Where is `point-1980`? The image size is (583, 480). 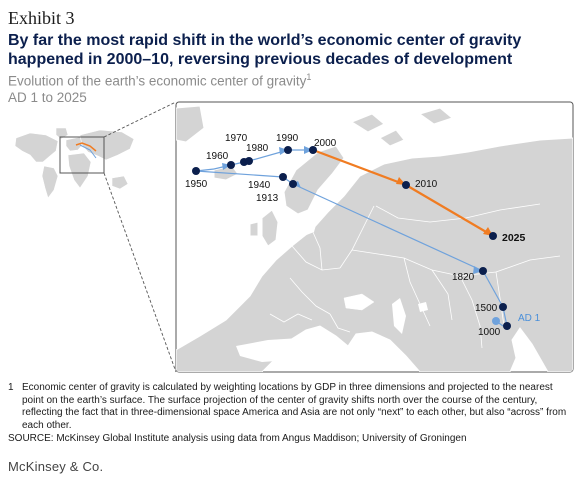 point-1980 is located at coordinates (249, 161).